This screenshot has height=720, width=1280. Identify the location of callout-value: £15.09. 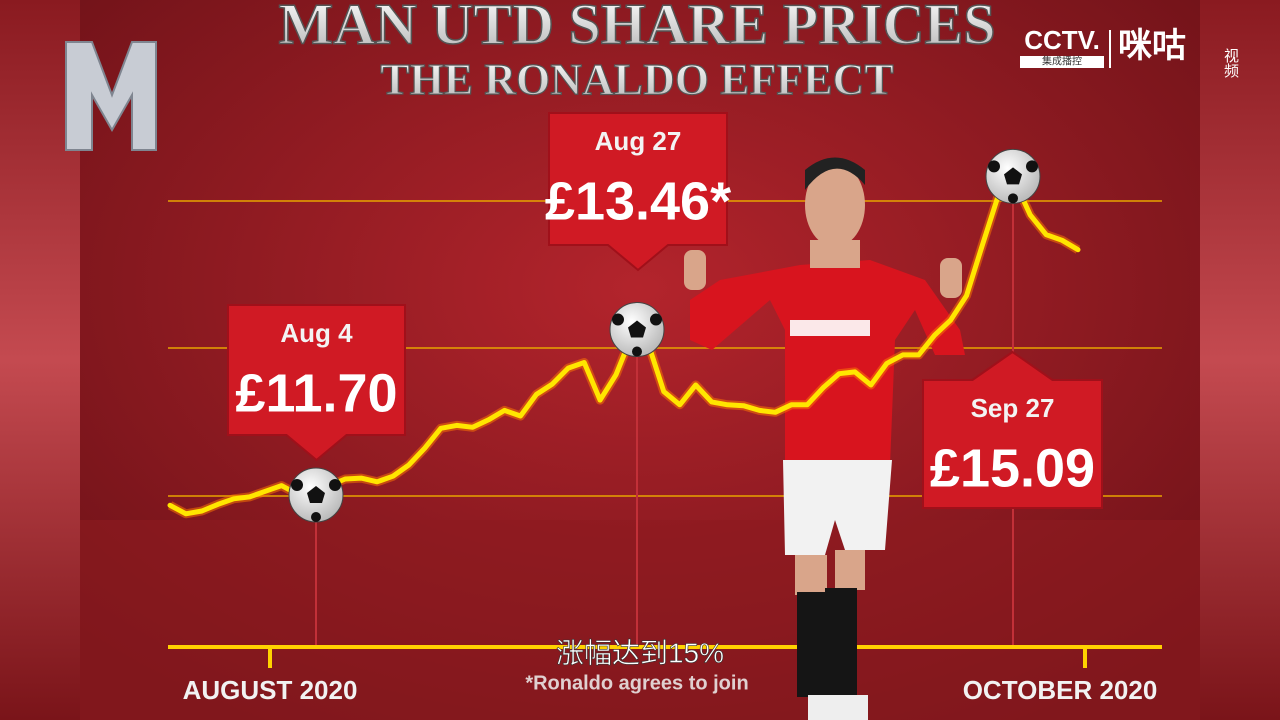
(1012, 468).